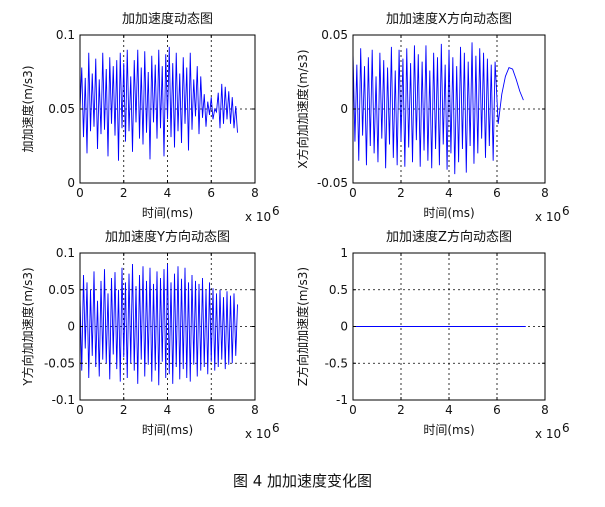  Describe the element at coordinates (302, 326) in the screenshot. I see `y-axis-label: Z方向加加速度(m/s3)` at that location.